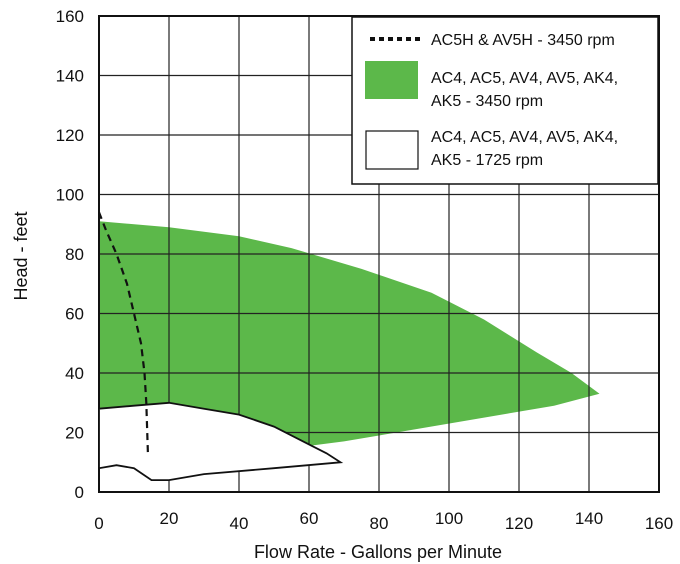 This screenshot has width=680, height=564. What do you see at coordinates (74, 433) in the screenshot?
I see `y-tick-label: 20` at bounding box center [74, 433].